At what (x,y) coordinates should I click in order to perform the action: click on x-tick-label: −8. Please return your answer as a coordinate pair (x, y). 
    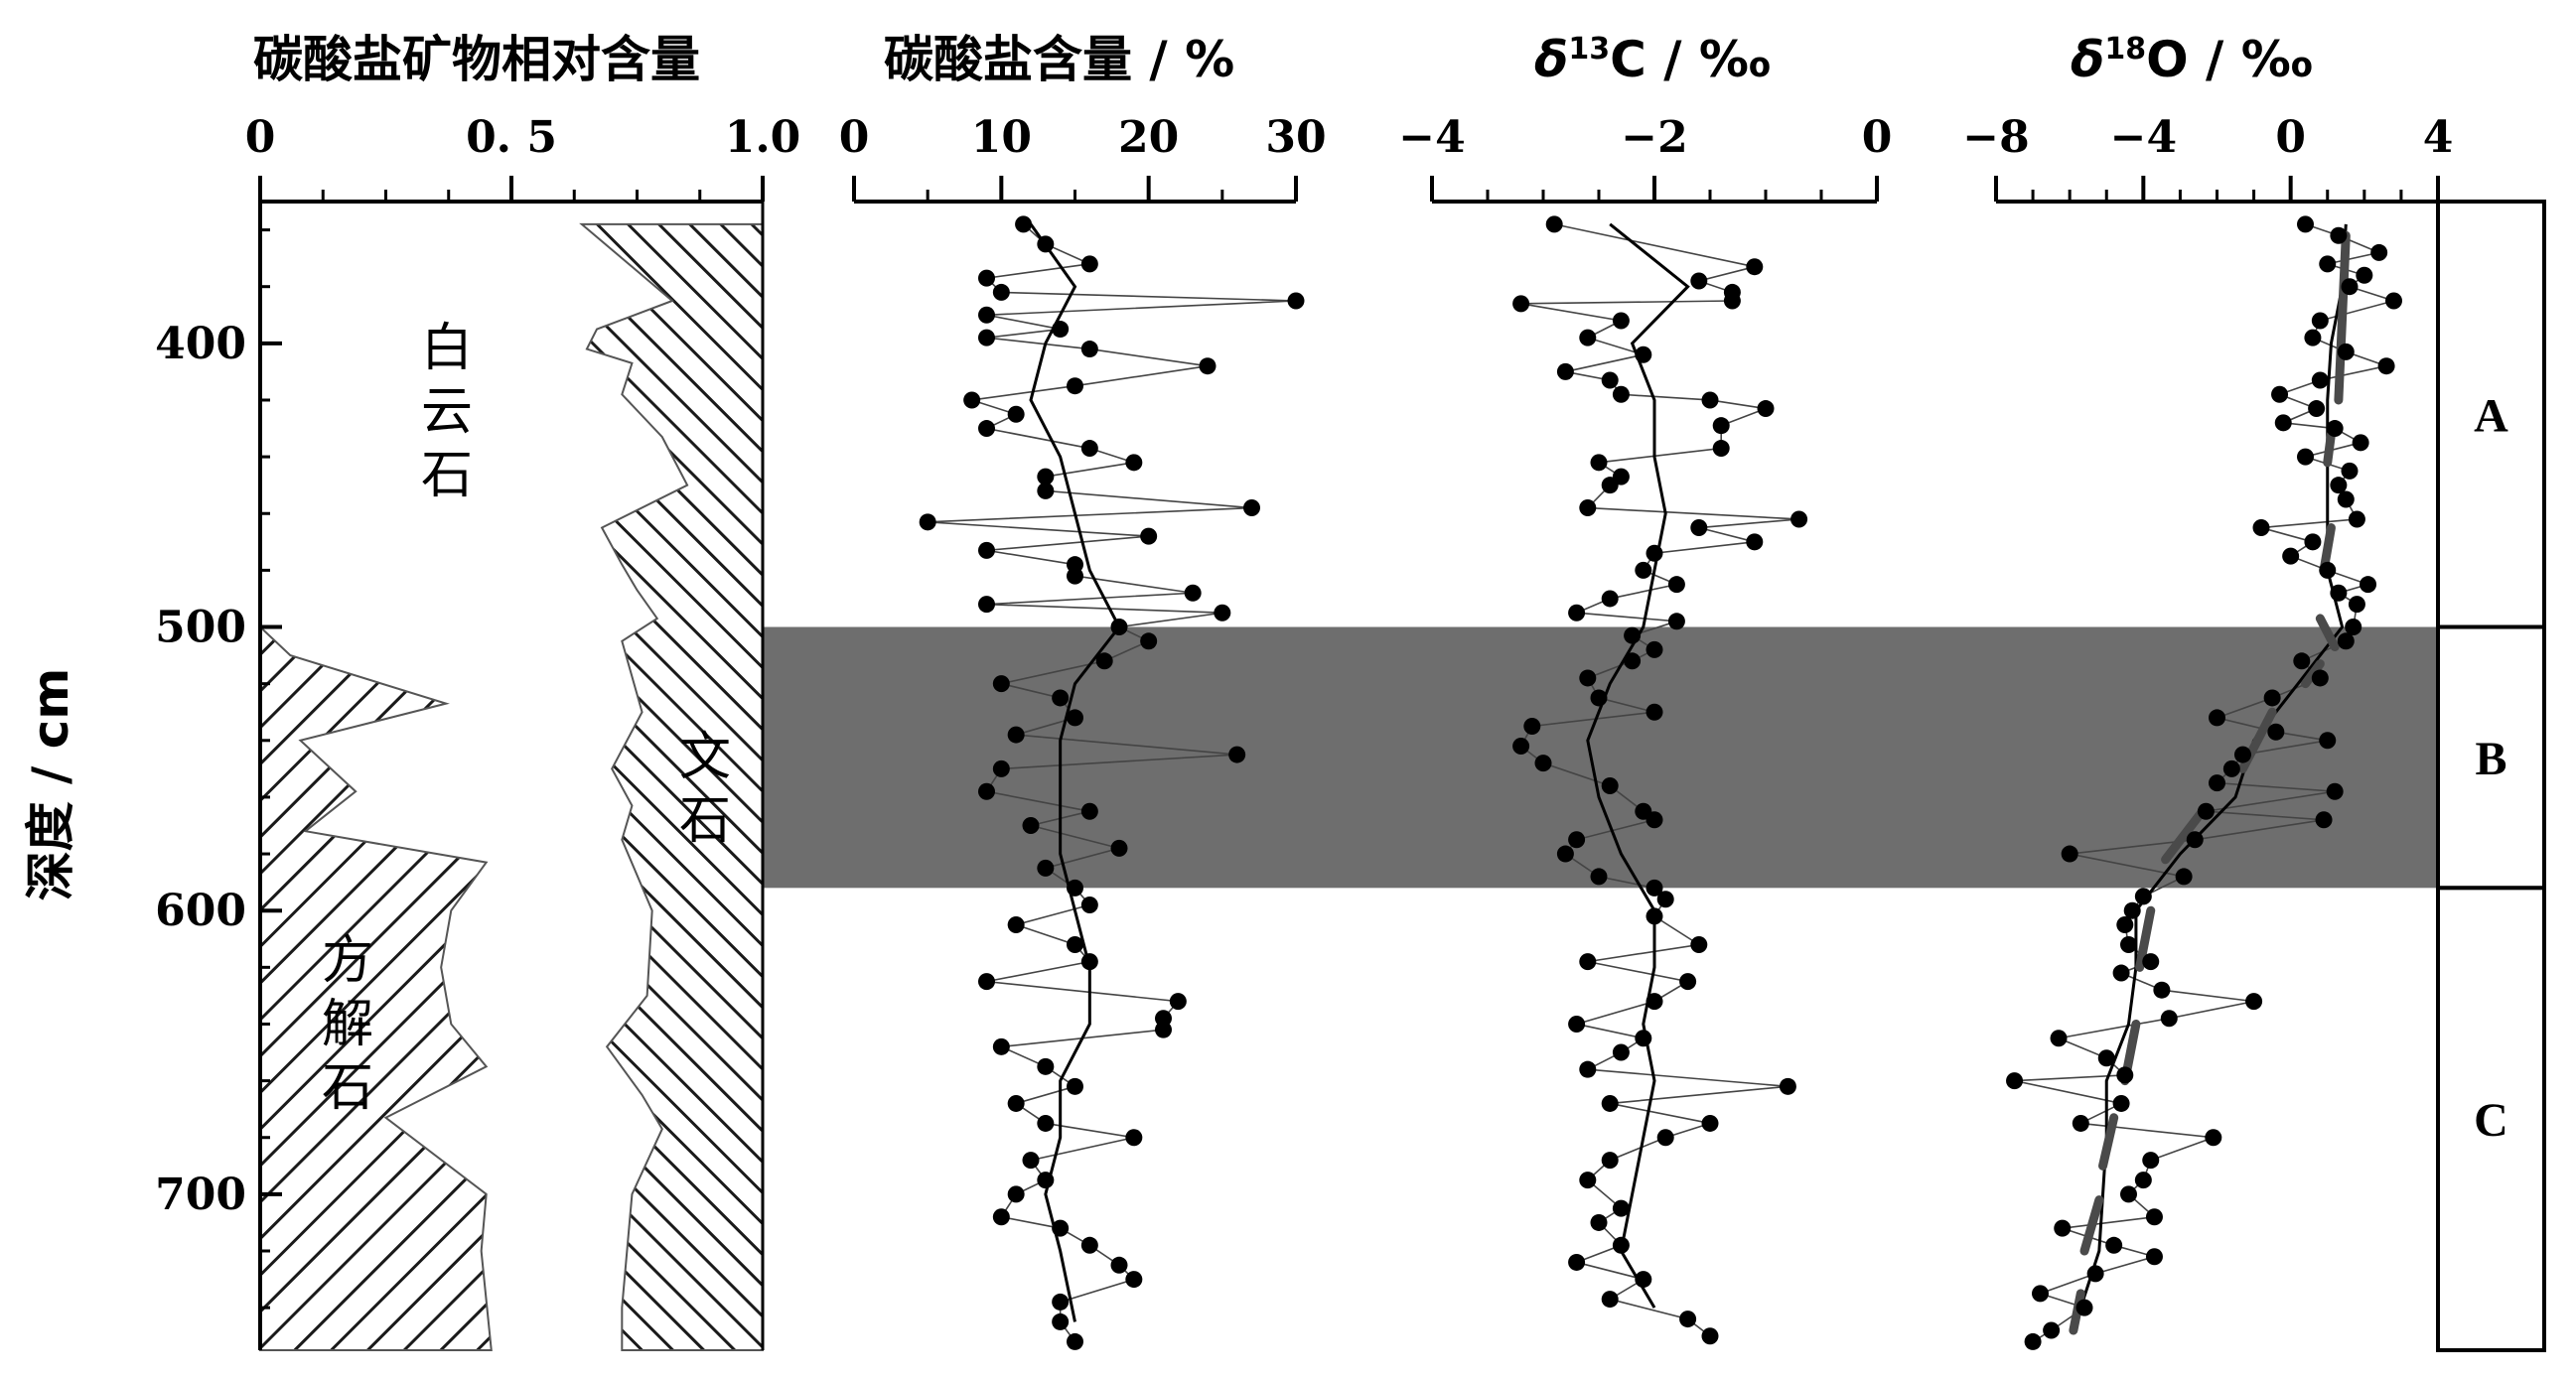
    Looking at the image, I should click on (1996, 137).